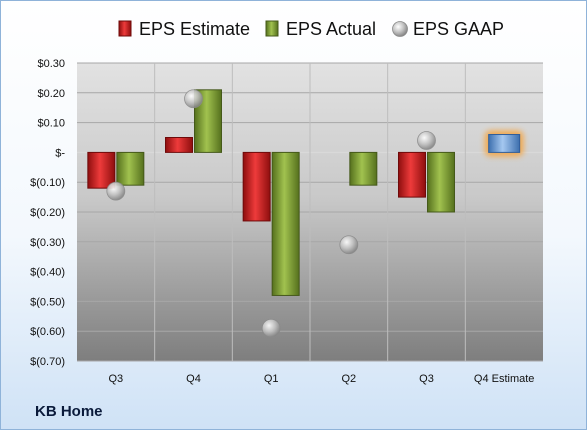 This screenshot has width=587, height=431. What do you see at coordinates (47, 362) in the screenshot?
I see `y-tick-label: $(0.70)` at bounding box center [47, 362].